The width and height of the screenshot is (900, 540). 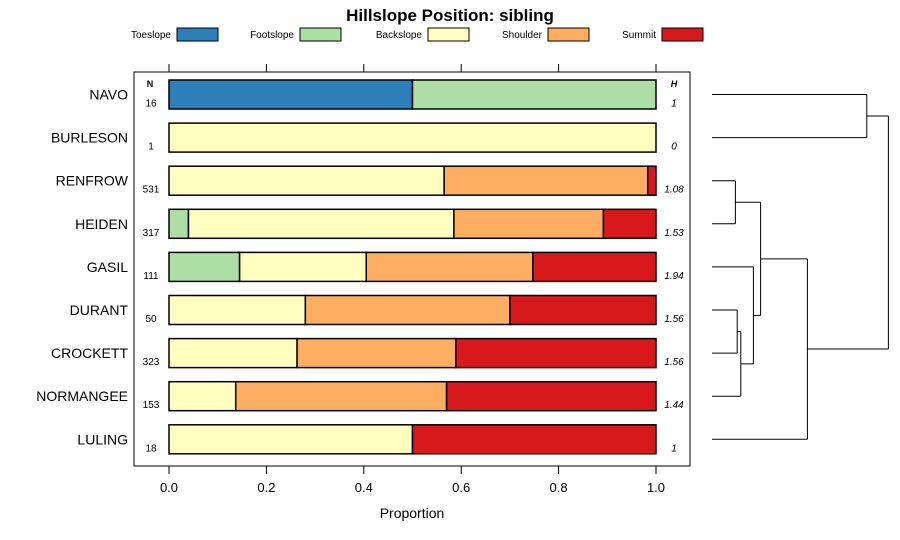 I want to click on bar-segment-crockett-summit, so click(x=556, y=353).